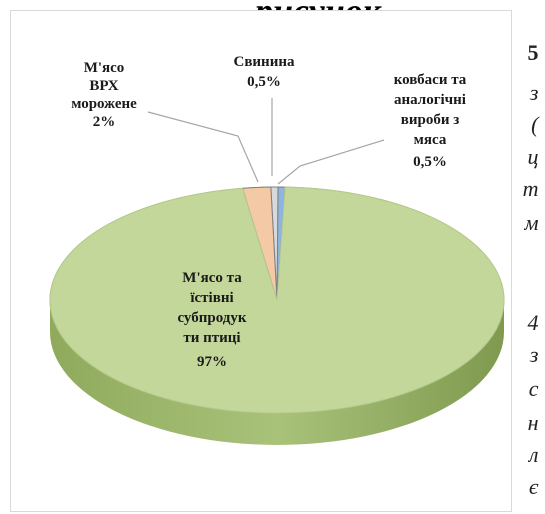 This screenshot has height=514, width=545. I want to click on poultry-label-line-2: субпродук, so click(211, 318).